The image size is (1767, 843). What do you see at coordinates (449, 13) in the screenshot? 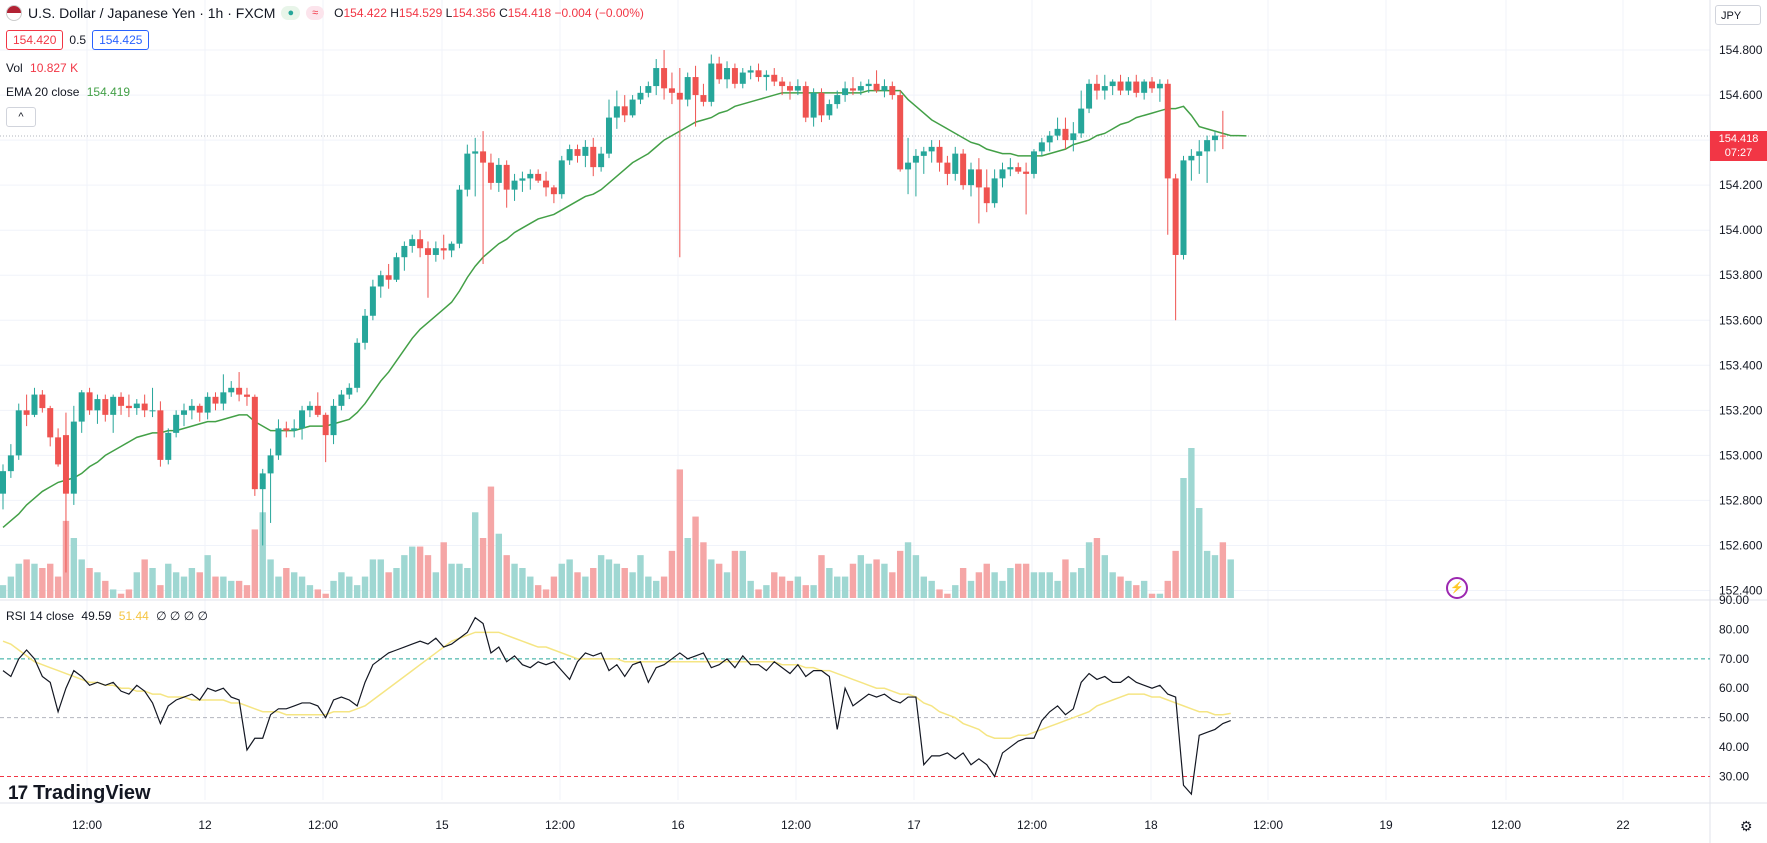
I see `low-label: L` at bounding box center [449, 13].